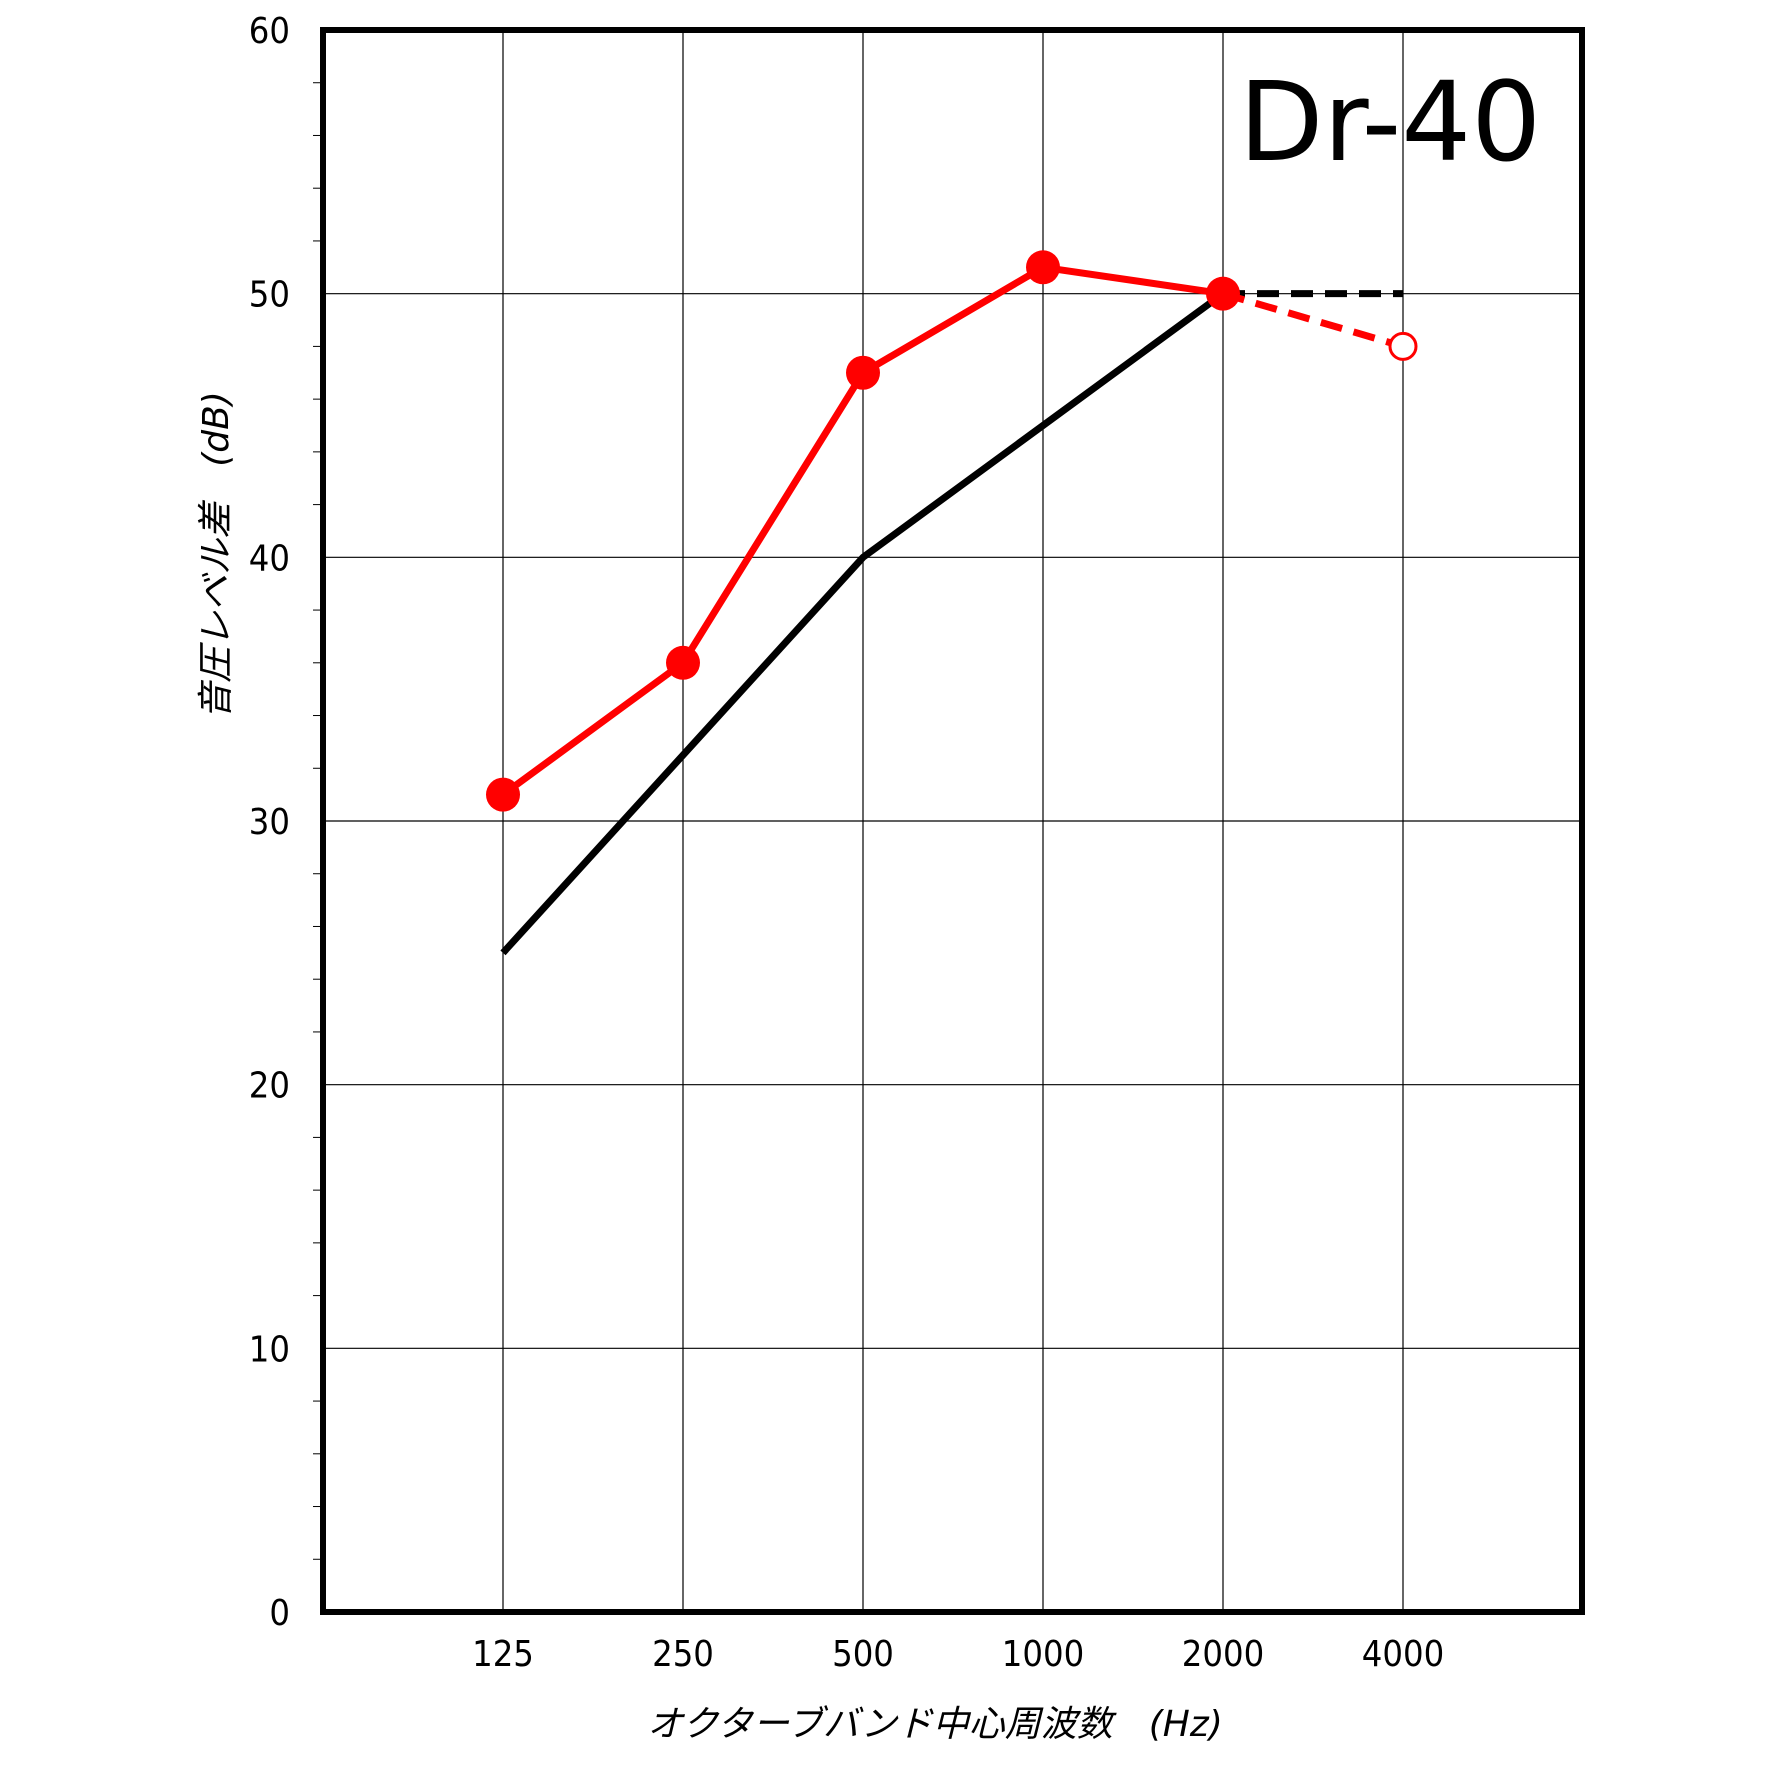 The image size is (1780, 1780). What do you see at coordinates (269, 295) in the screenshot?
I see `y-tick-label: 50` at bounding box center [269, 295].